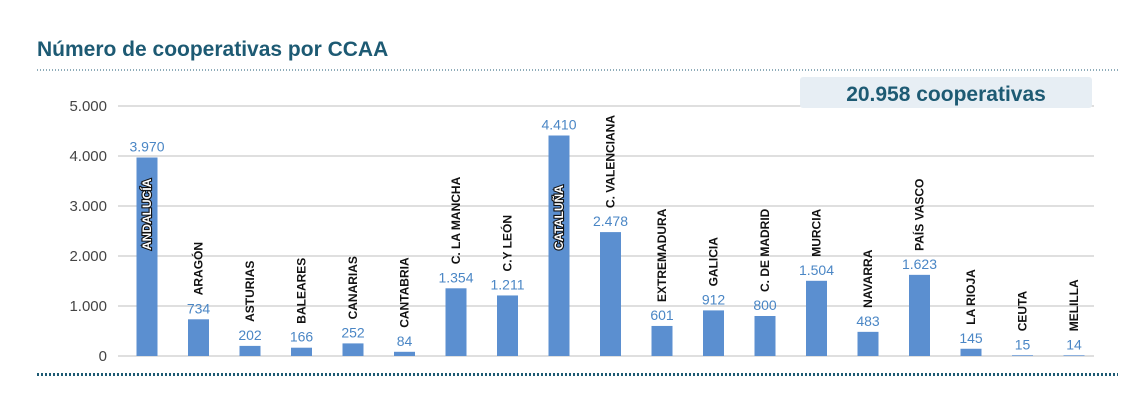 The height and width of the screenshot is (400, 1144). I want to click on category-label: ANDALUCÍA, so click(146, 214).